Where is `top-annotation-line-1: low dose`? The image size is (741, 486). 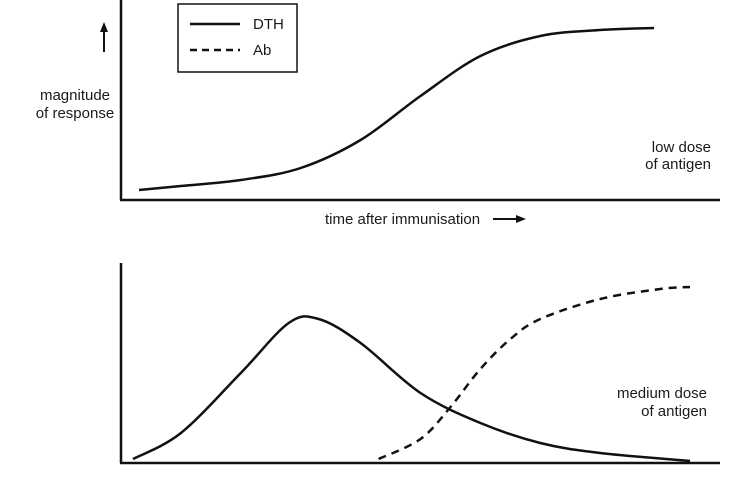
top-annotation-line-1: low dose is located at coordinates (681, 147).